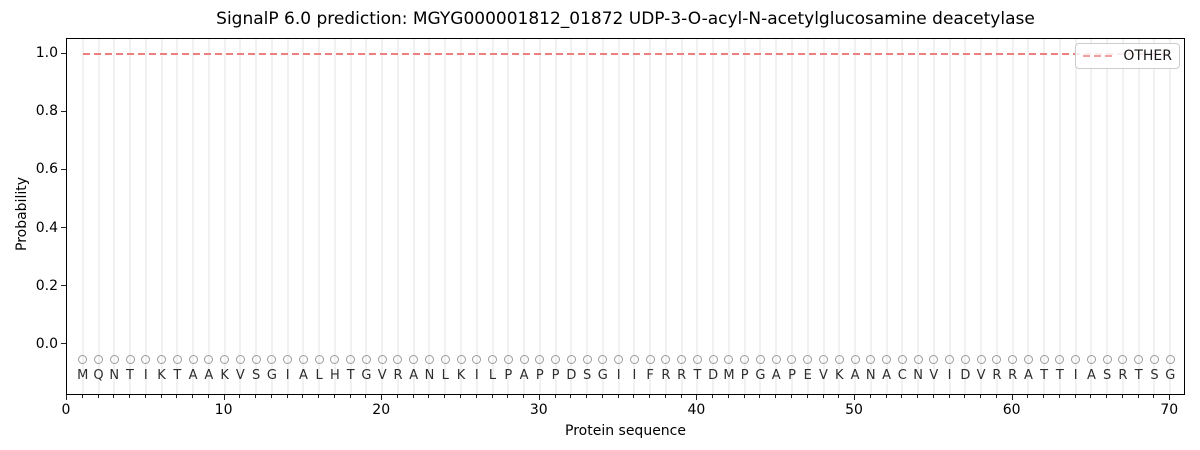 The height and width of the screenshot is (450, 1200). What do you see at coordinates (729, 376) in the screenshot?
I see `residue-letter: M` at bounding box center [729, 376].